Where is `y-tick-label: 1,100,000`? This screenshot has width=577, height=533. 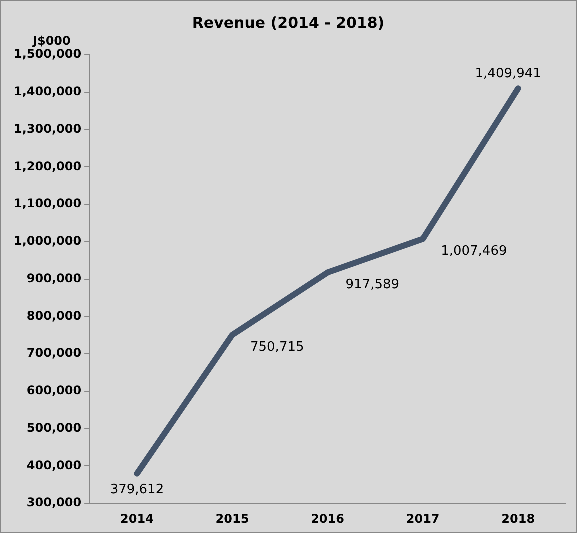 y-tick-label: 1,100,000 is located at coordinates (48, 203).